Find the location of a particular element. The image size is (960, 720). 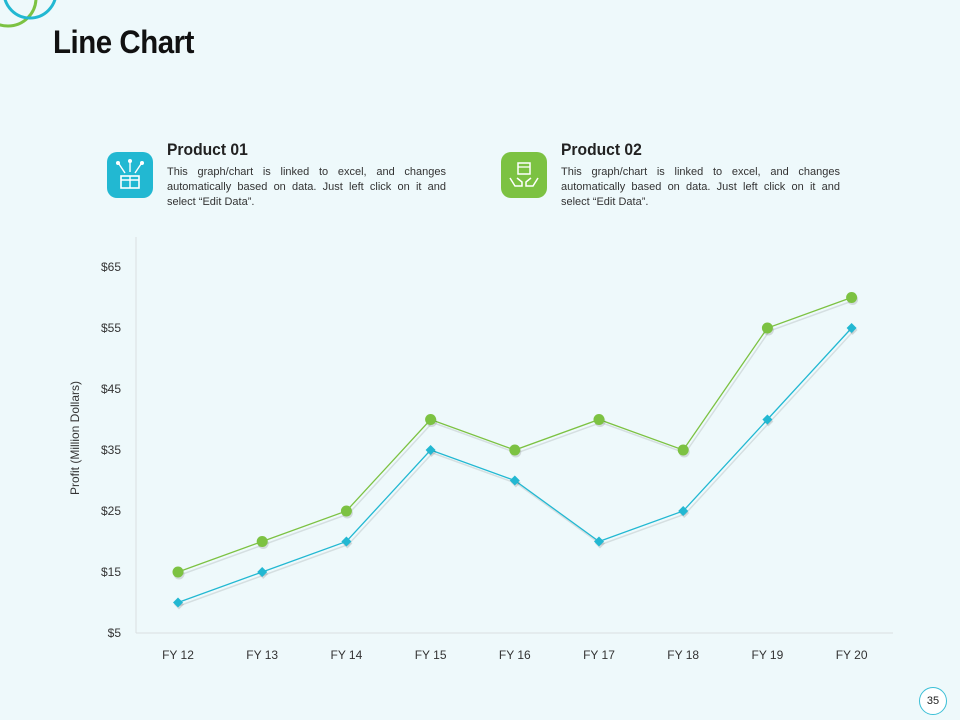

y-tick-label: $55 is located at coordinates (111, 328).